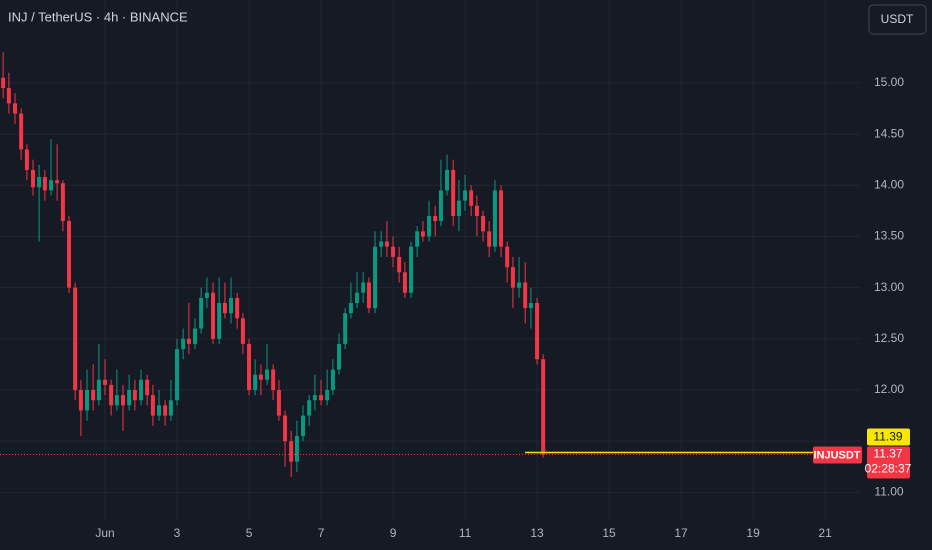  What do you see at coordinates (889, 389) in the screenshot?
I see `y-tick-label: 12.00` at bounding box center [889, 389].